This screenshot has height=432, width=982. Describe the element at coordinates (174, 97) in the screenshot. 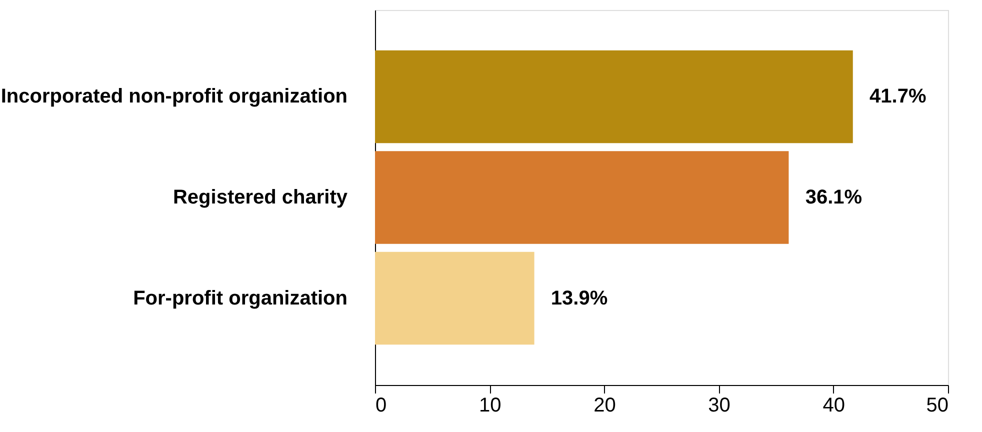

I see `y-tick-label: Incorporated non-profit organization` at that location.